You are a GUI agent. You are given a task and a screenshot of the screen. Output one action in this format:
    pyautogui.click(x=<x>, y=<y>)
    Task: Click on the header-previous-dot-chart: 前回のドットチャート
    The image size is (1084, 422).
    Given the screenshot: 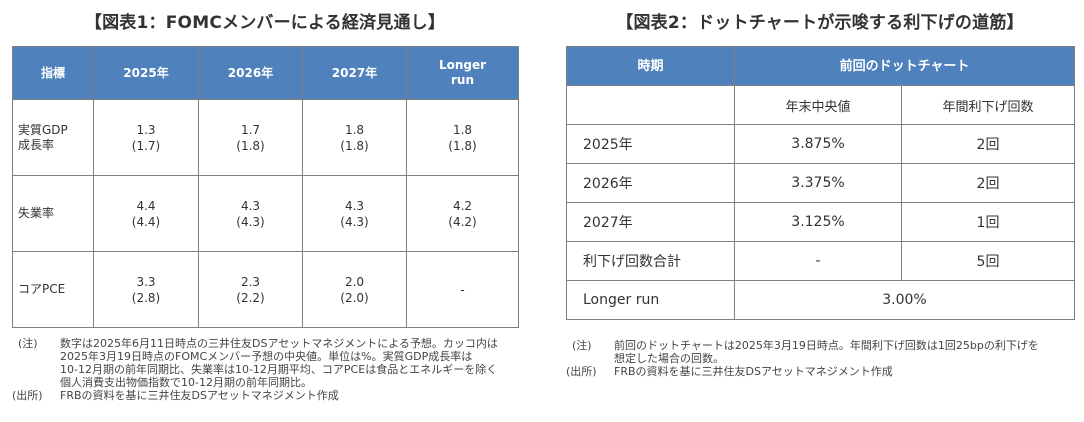 What is the action you would take?
    pyautogui.click(x=904, y=66)
    